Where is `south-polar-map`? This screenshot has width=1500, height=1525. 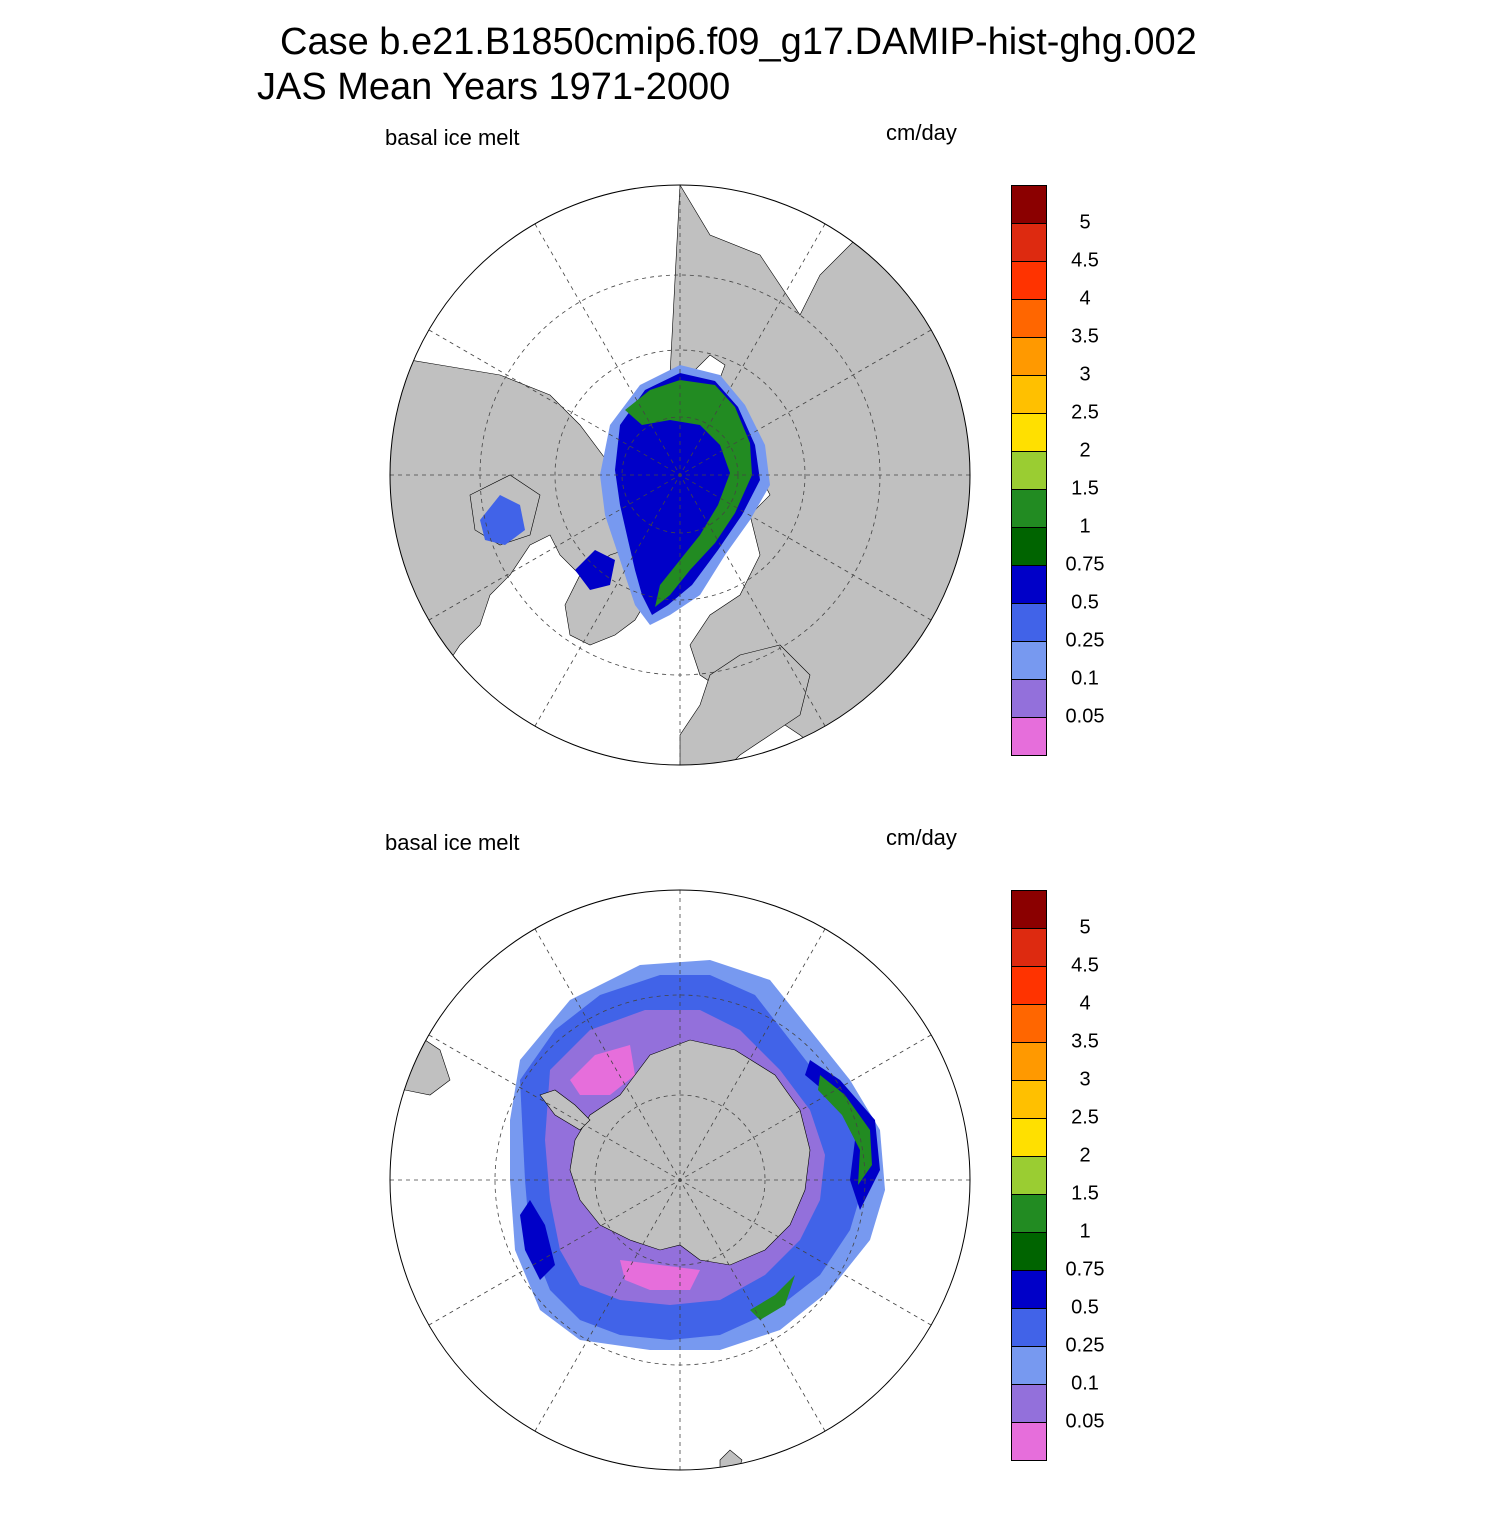
south-polar-map is located at coordinates (680, 1180).